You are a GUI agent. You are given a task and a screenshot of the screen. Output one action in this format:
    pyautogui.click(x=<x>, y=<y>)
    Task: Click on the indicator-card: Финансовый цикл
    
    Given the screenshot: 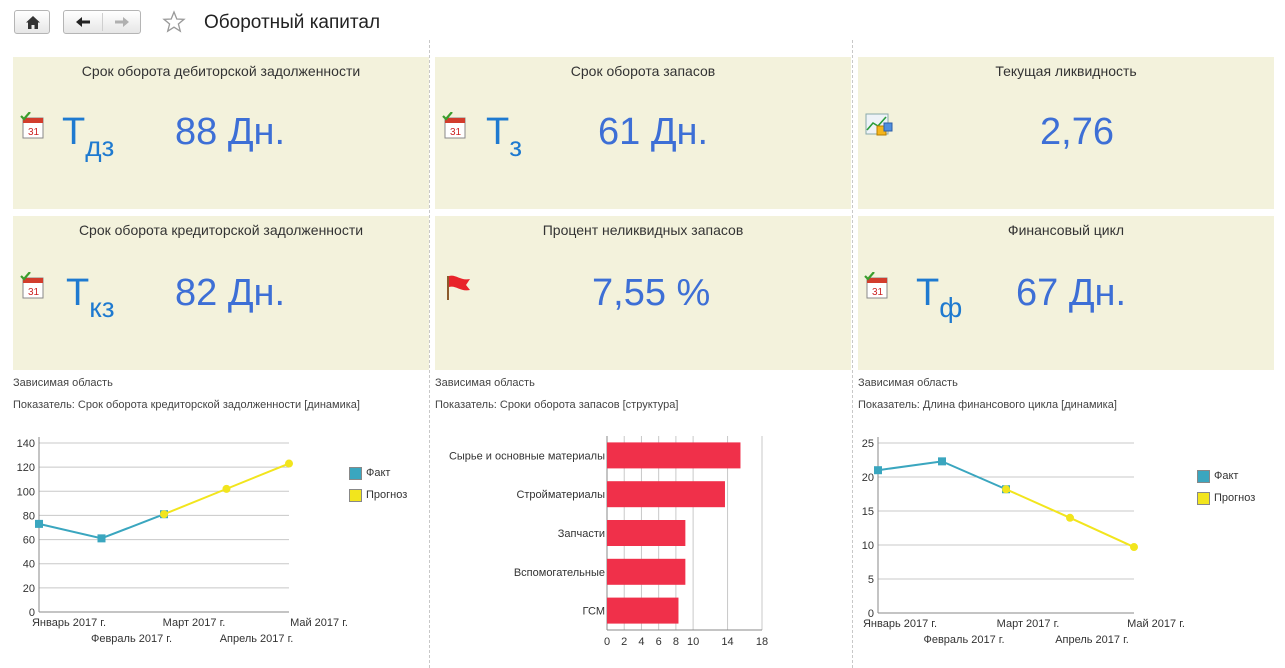 What is the action you would take?
    pyautogui.click(x=1066, y=293)
    